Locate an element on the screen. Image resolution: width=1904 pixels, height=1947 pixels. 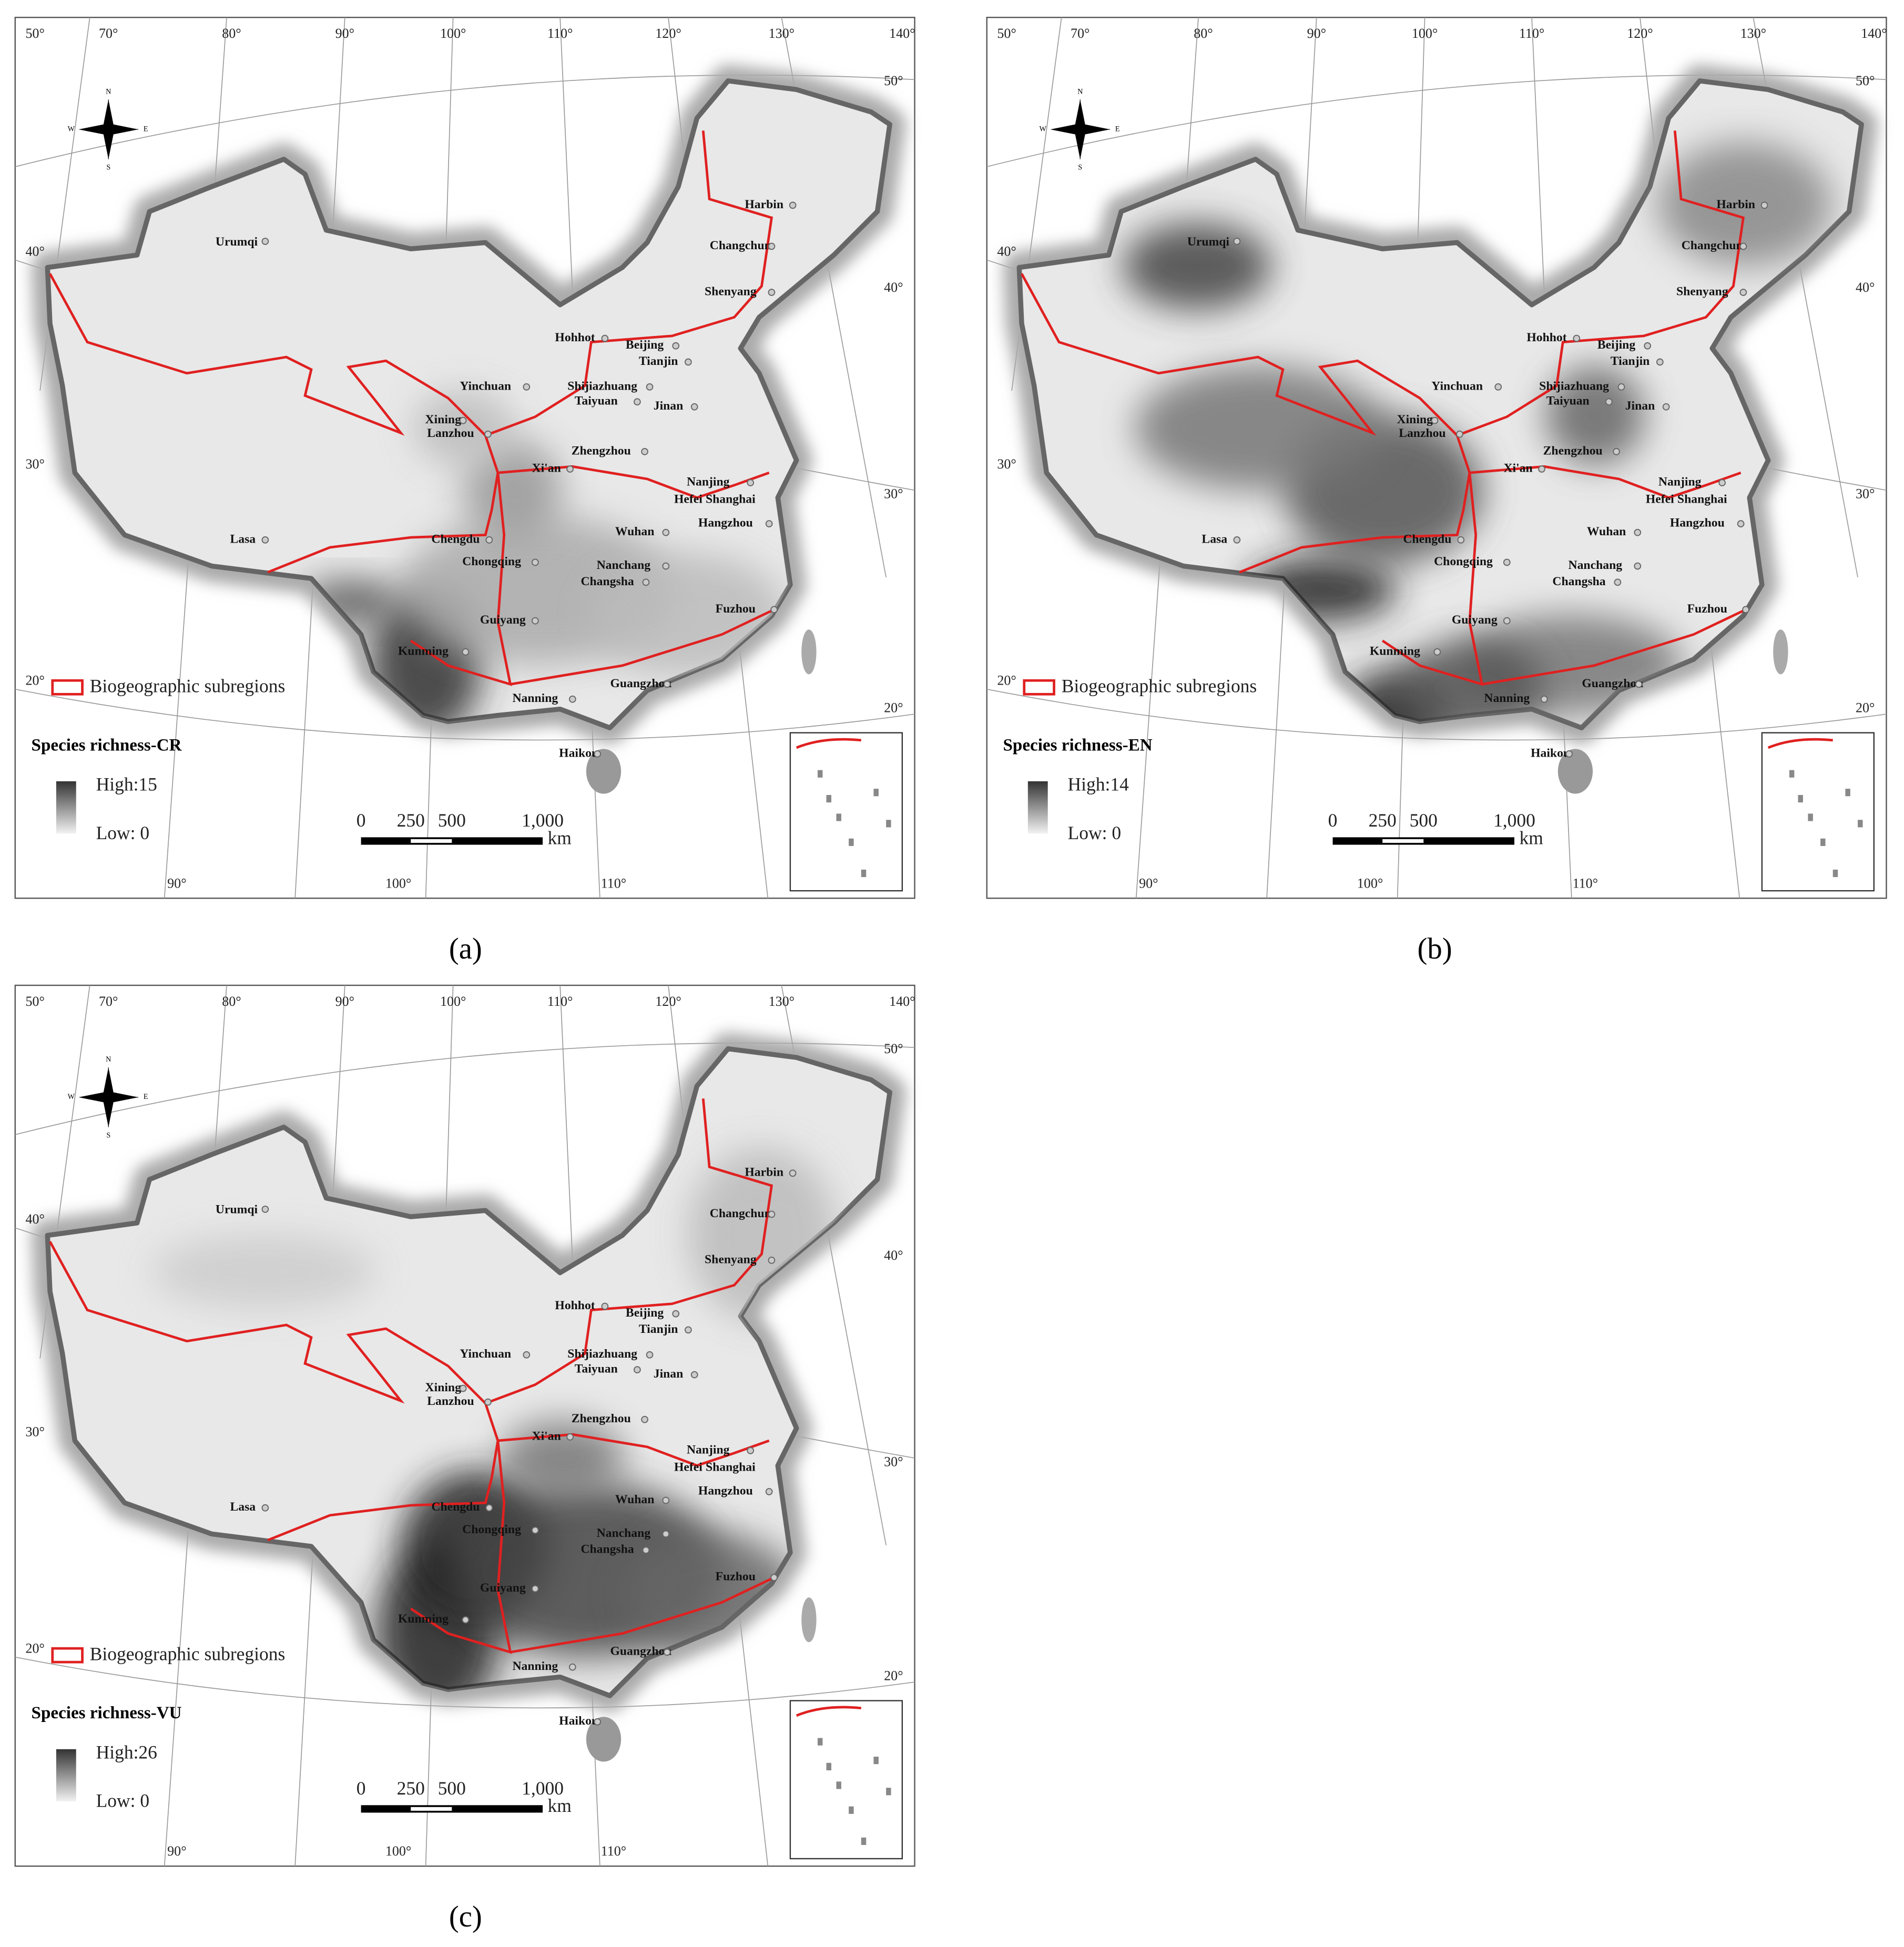
legend-gradient is located at coordinates (66, 807).